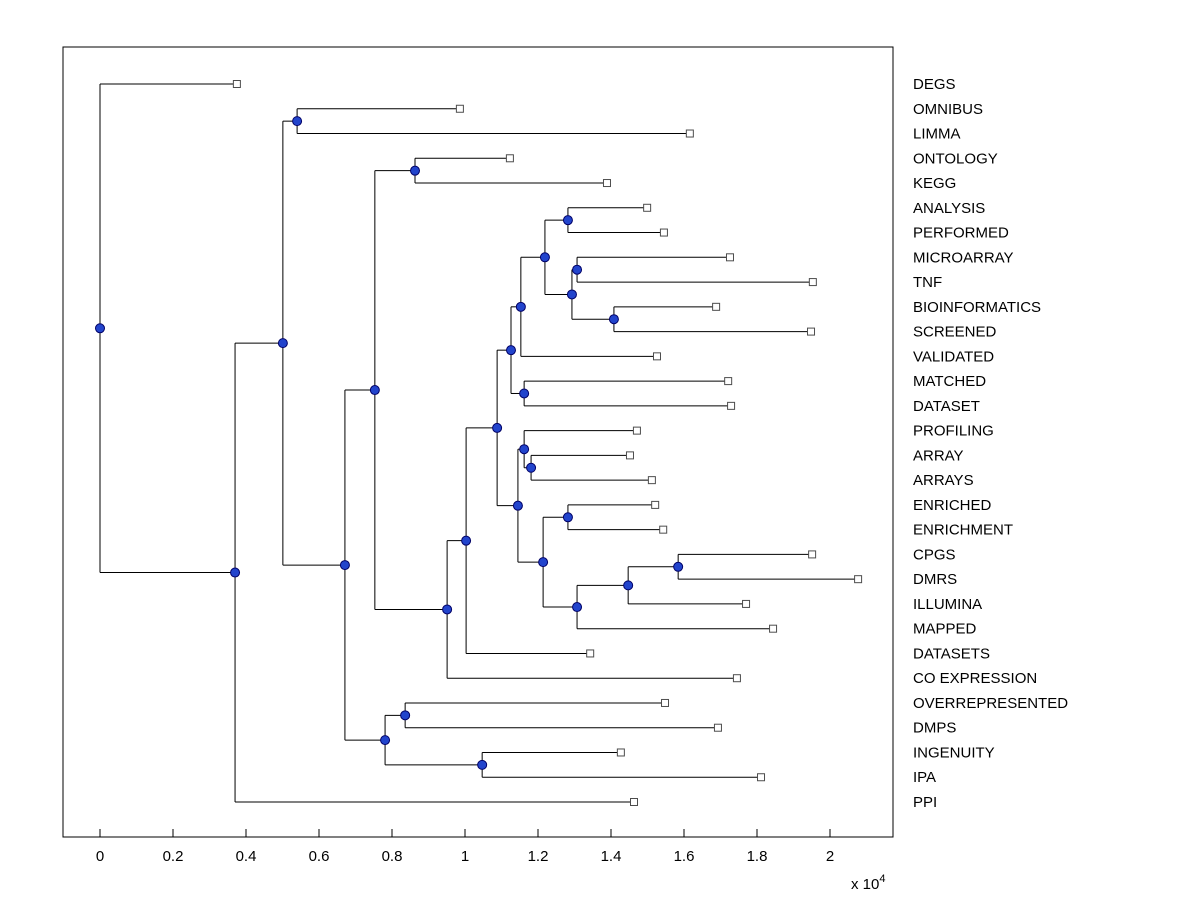  Describe the element at coordinates (951, 653) in the screenshot. I see `leaf-label: DATASETS` at that location.